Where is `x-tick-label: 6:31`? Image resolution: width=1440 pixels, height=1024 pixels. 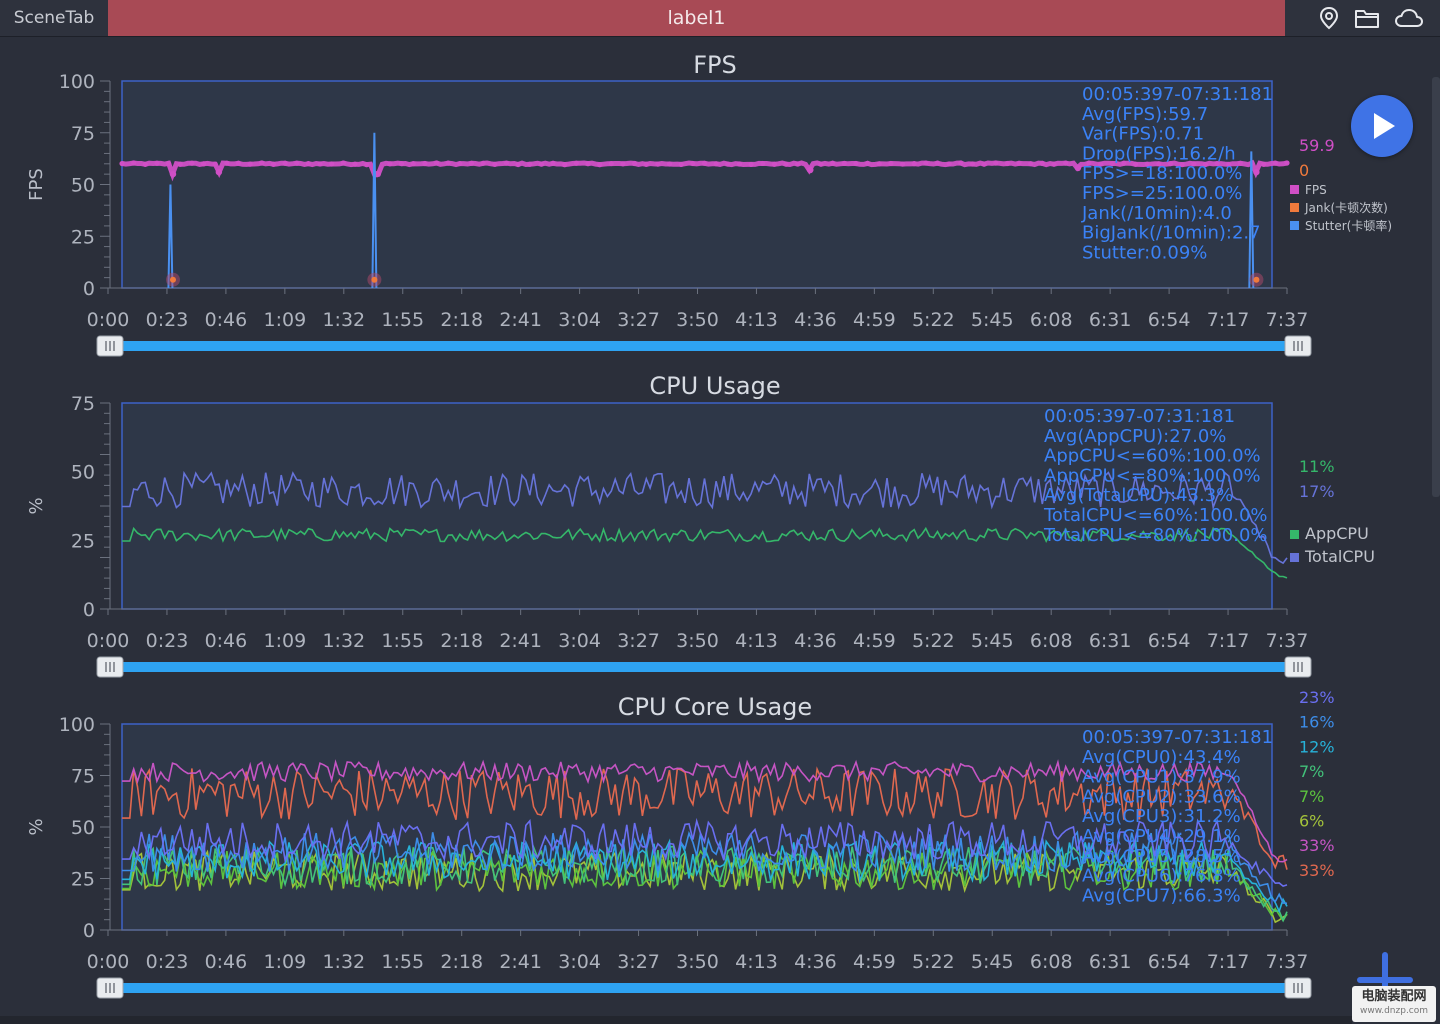 x-tick-label: 6:31 is located at coordinates (1110, 641).